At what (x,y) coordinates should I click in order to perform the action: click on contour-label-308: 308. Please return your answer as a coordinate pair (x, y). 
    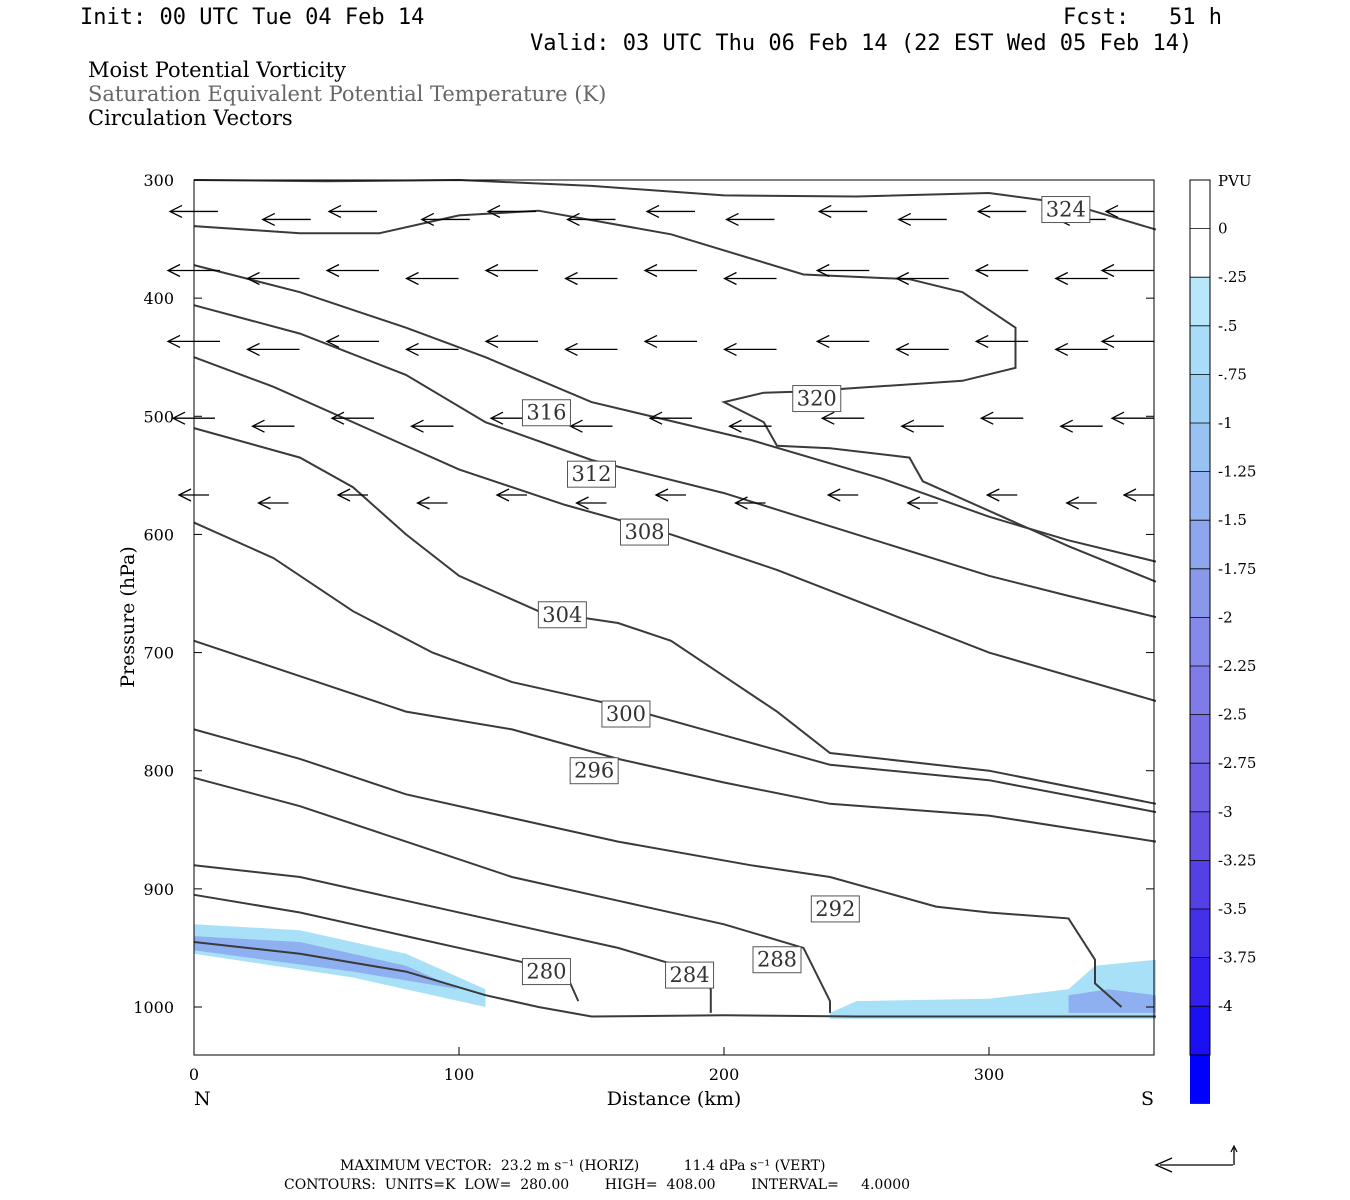
    Looking at the image, I should click on (644, 532).